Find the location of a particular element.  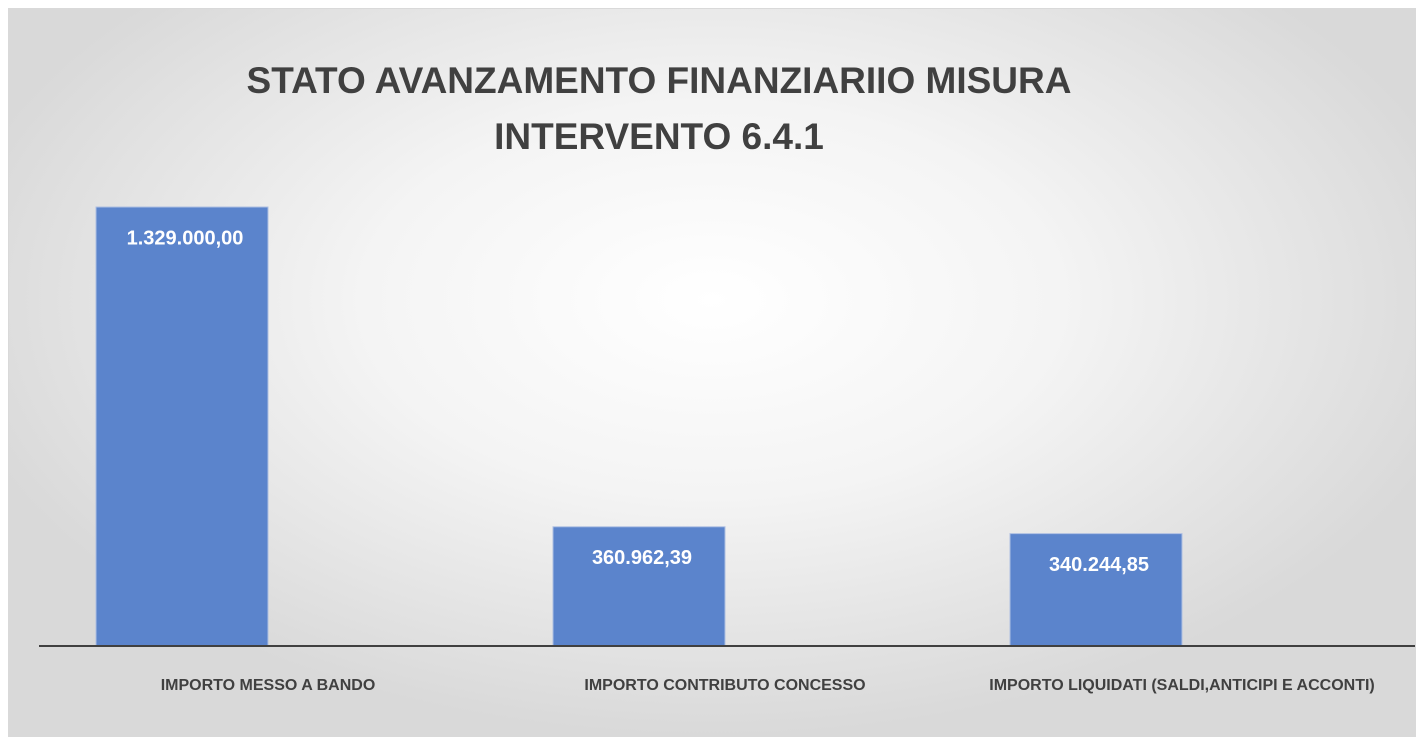

data-label: 360.962,39 is located at coordinates (642, 558).